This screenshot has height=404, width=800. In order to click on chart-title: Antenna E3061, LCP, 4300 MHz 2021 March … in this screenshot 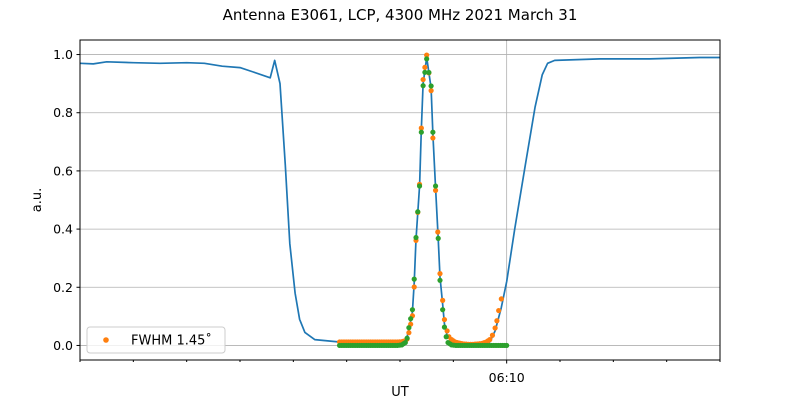, I will do `click(400, 15)`.